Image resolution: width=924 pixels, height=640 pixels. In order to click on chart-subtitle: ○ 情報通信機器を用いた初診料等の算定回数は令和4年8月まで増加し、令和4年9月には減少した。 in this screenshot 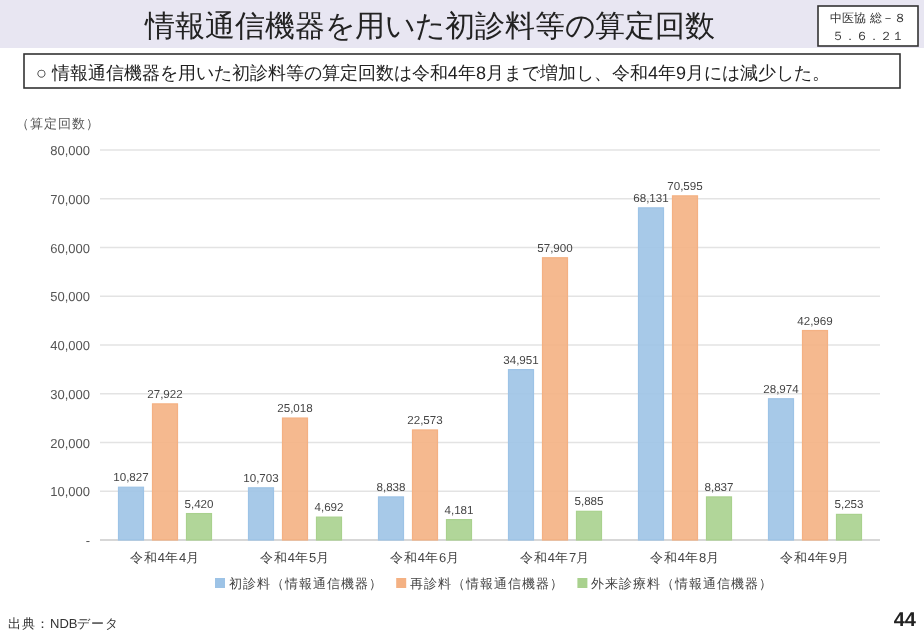, I will do `click(433, 73)`.